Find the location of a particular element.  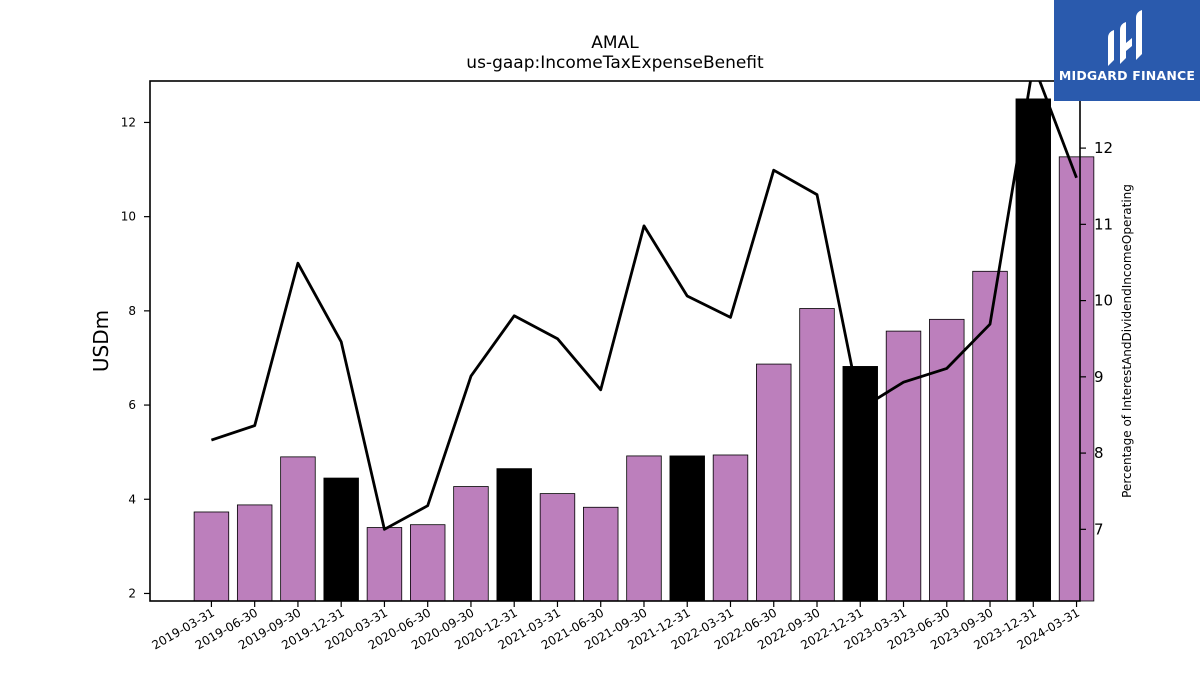

y-tick-label-left-4: 4 is located at coordinates (132, 499).